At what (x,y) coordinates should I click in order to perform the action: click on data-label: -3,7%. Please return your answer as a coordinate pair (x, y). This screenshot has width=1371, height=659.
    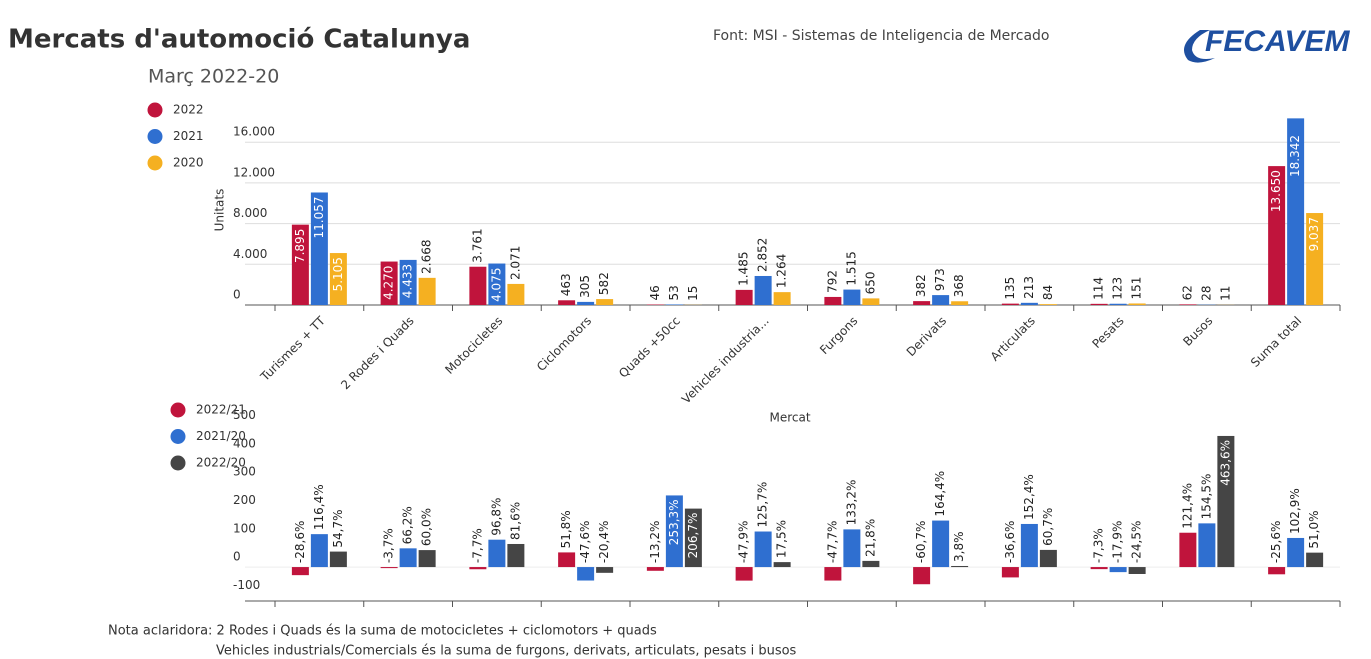
    Looking at the image, I should click on (389, 545).